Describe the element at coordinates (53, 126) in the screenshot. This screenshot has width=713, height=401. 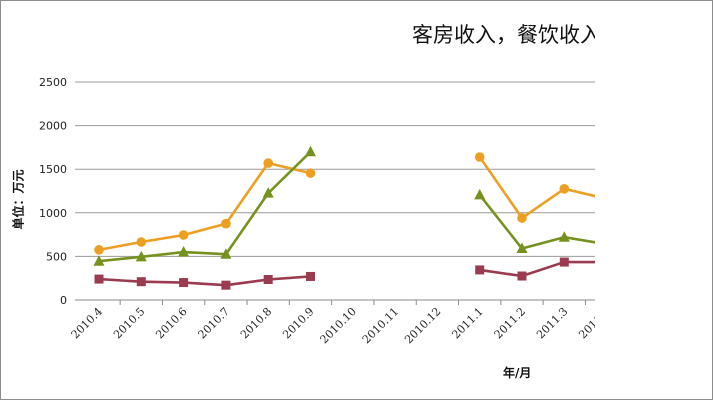
I see `y-tick-label: 2000` at that location.